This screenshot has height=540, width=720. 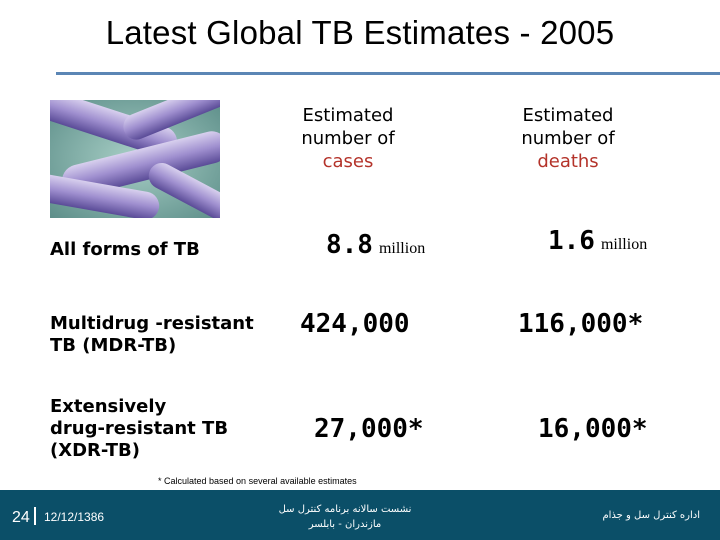 I want to click on deaths-header-line2: number of, so click(x=568, y=138).